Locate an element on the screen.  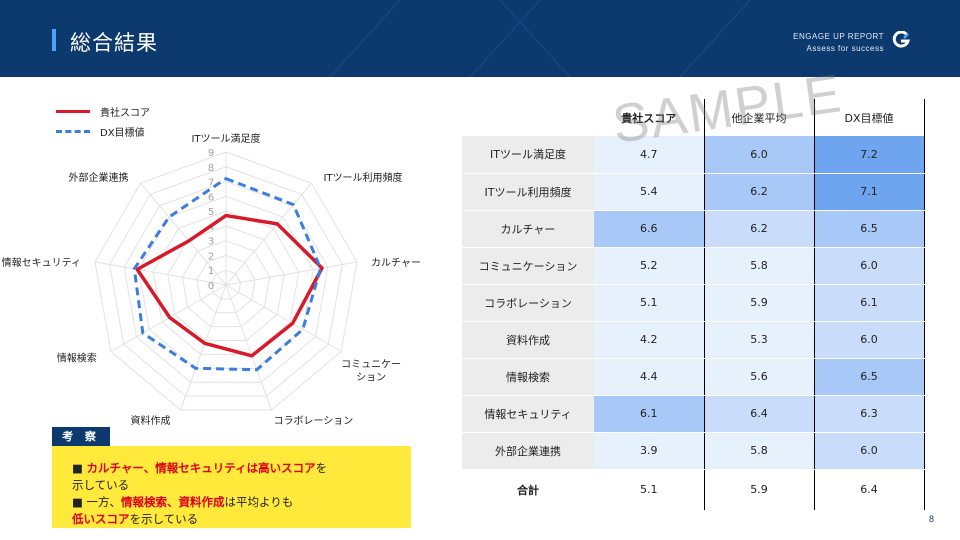
radar-axis-label: コラボレーション is located at coordinates (313, 421).